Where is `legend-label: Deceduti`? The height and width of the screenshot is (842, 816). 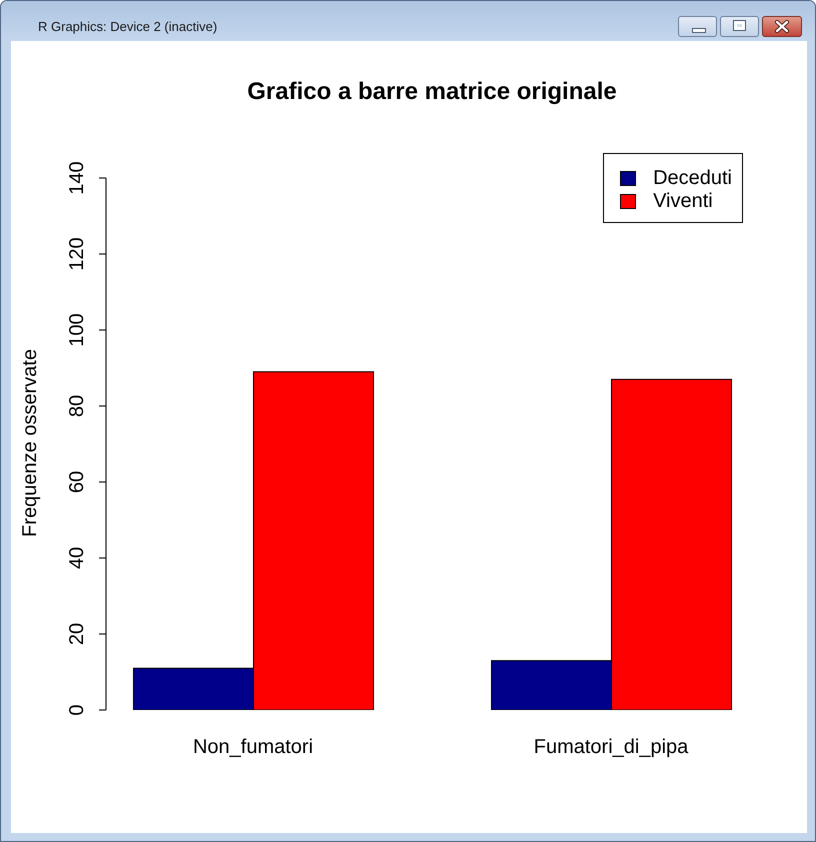
legend-label: Deceduti is located at coordinates (692, 178).